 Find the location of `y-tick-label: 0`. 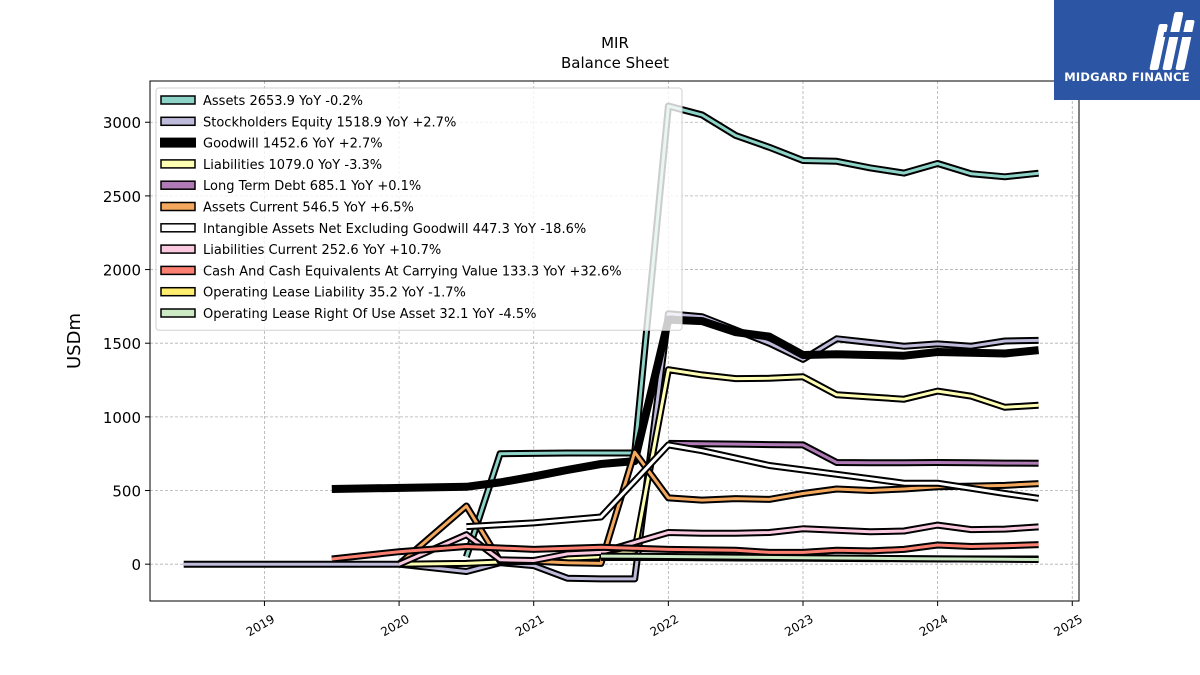

y-tick-label: 0 is located at coordinates (136, 565).